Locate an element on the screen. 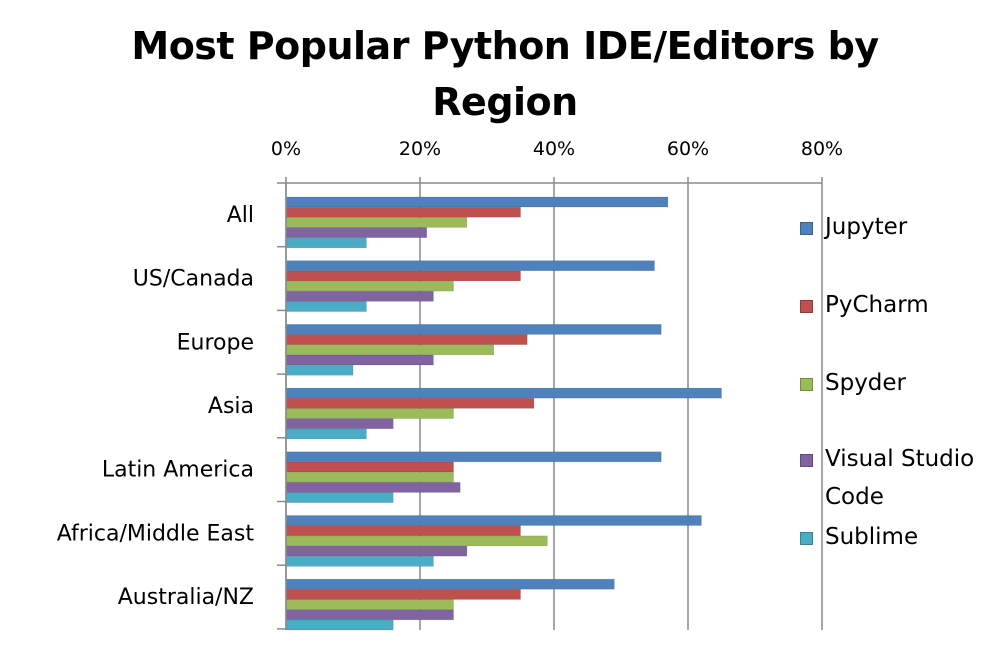 Image resolution: width=992 pixels, height=654 pixels. bar-spyder-europe is located at coordinates (389, 350).